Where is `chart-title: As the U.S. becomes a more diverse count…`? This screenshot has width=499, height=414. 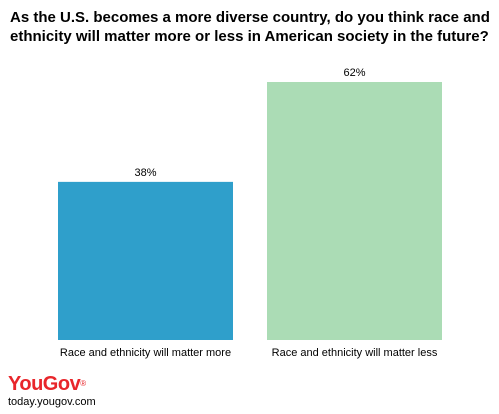 chart-title: As the U.S. becomes a more diverse count… is located at coordinates (250, 27).